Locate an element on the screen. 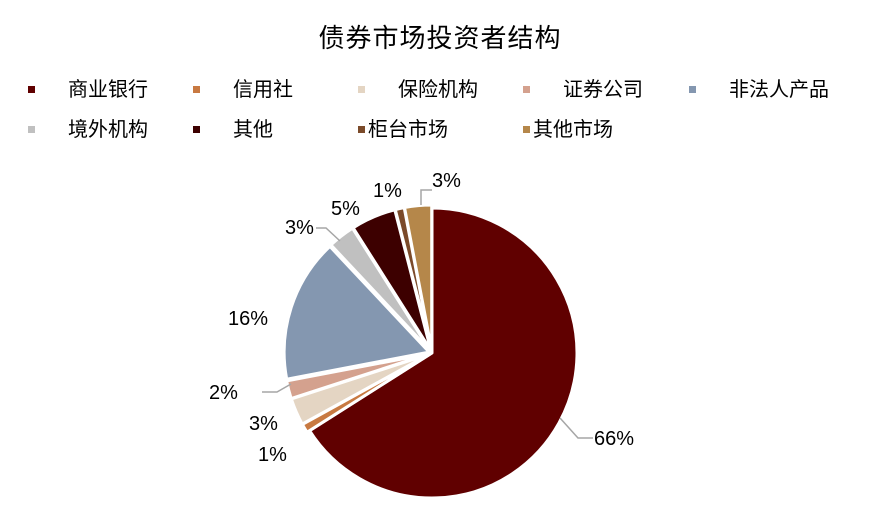 The height and width of the screenshot is (524, 880). legend-item-securities: 证券公司 is located at coordinates (583, 89).